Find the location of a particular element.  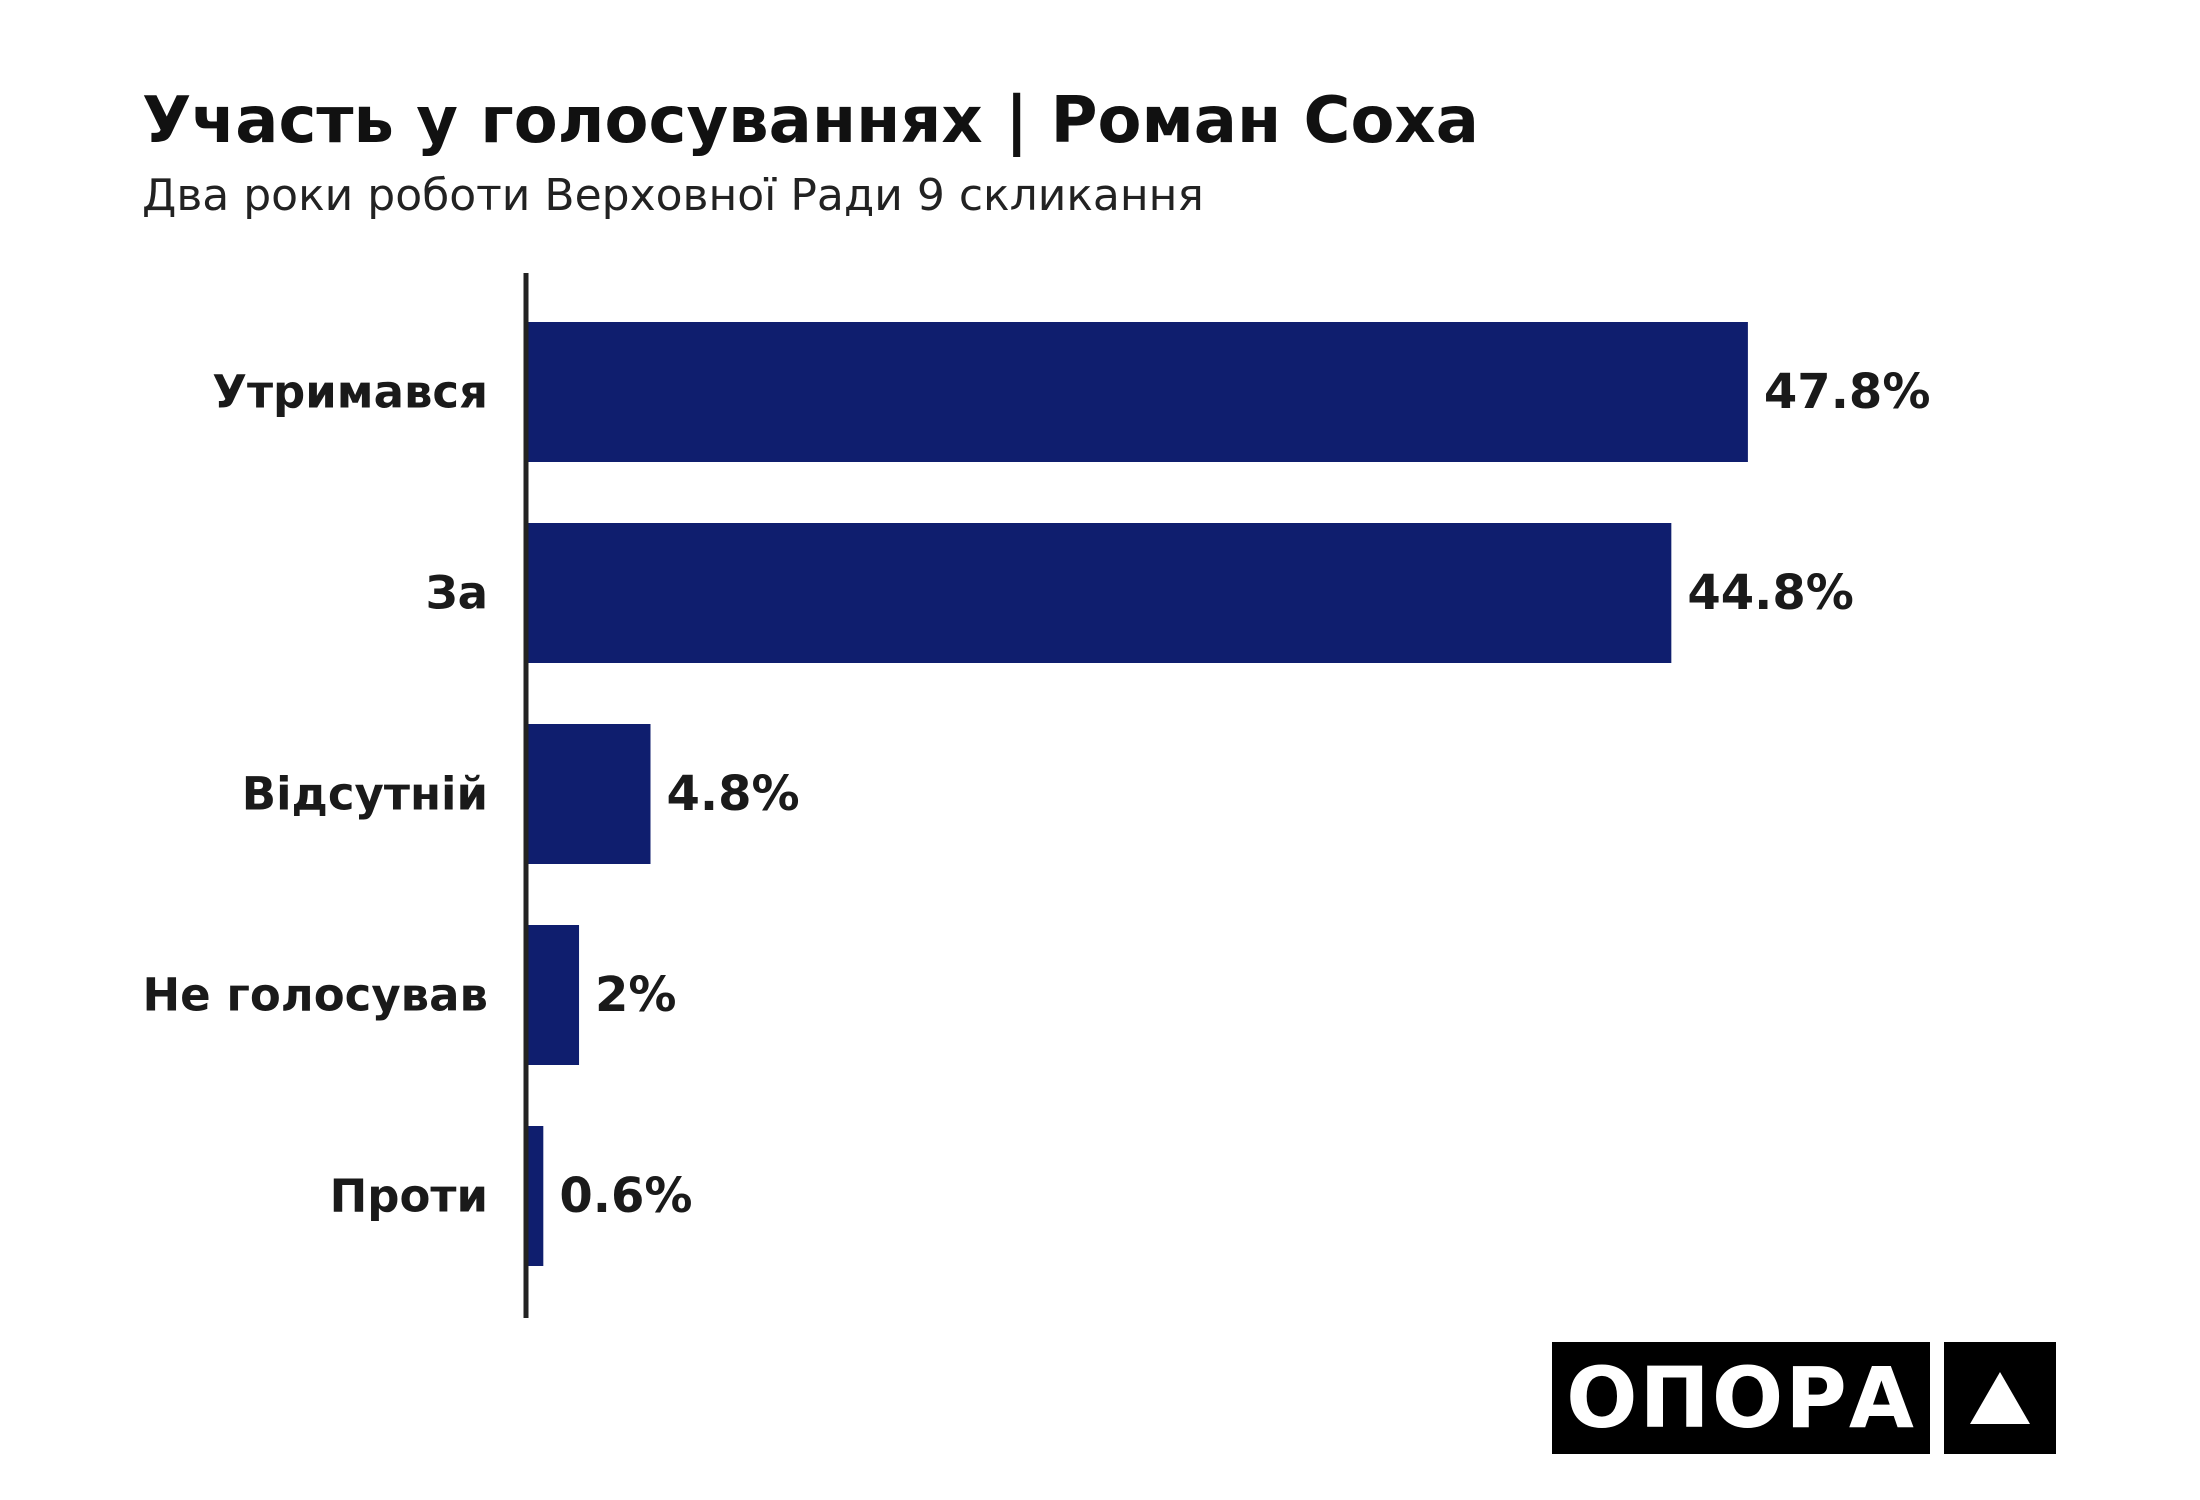

opora-logo-text: ОПОРА is located at coordinates (1741, 1398).